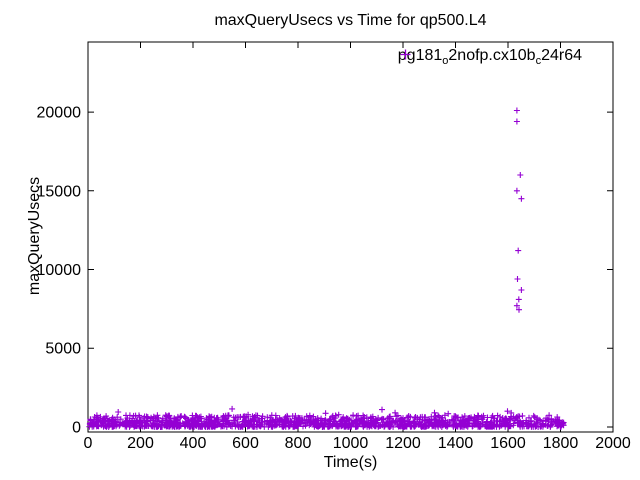 The width and height of the screenshot is (640, 480). What do you see at coordinates (63, 349) in the screenshot?
I see `tick-label: 5000` at bounding box center [63, 349].